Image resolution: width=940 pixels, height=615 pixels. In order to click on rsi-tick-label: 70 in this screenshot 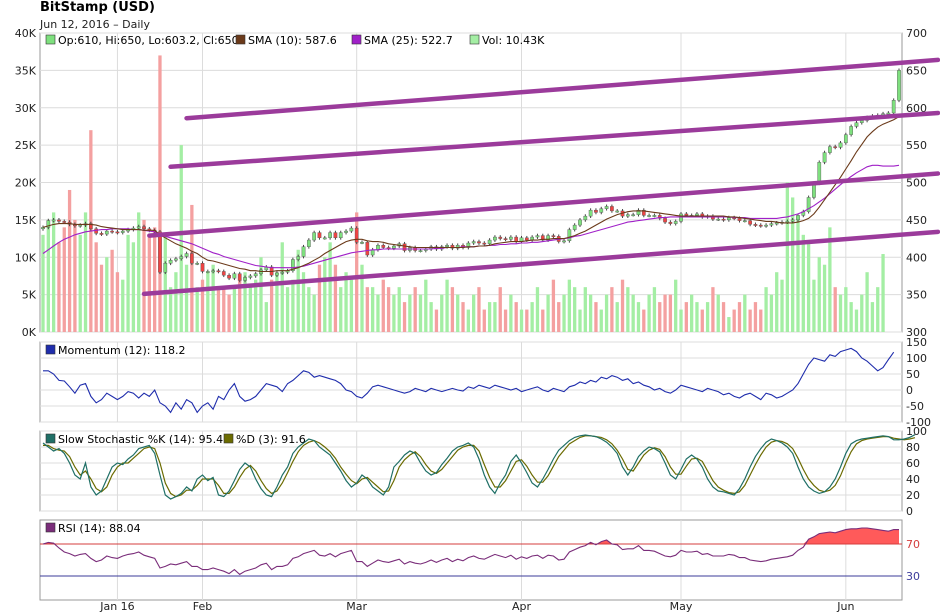, I will do `click(913, 544)`.